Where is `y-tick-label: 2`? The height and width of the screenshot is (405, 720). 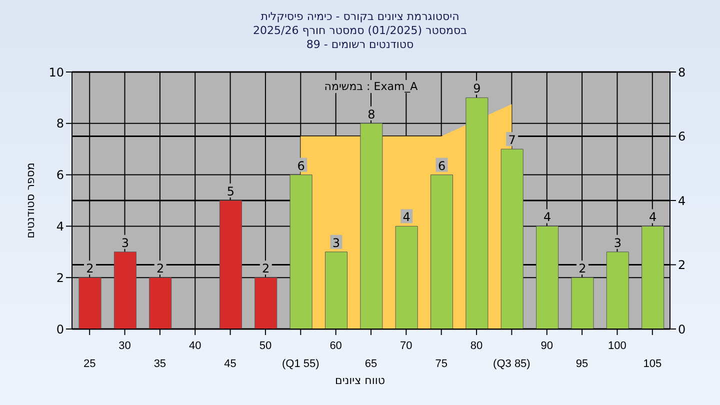
y-tick-label: 2 is located at coordinates (60, 277).